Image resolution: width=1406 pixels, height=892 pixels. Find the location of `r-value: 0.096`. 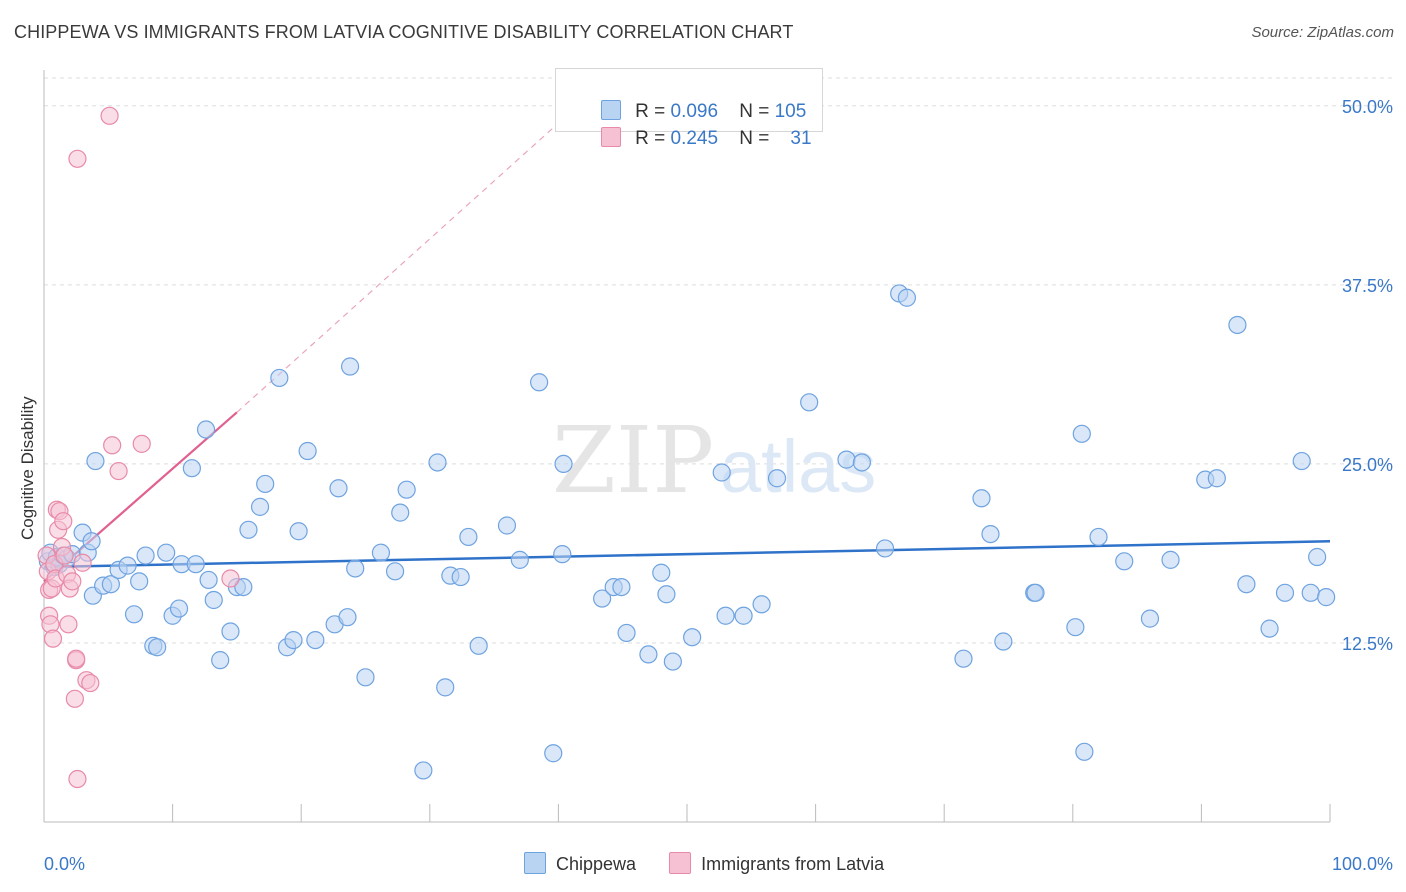

r-value: 0.096 is located at coordinates (694, 111).